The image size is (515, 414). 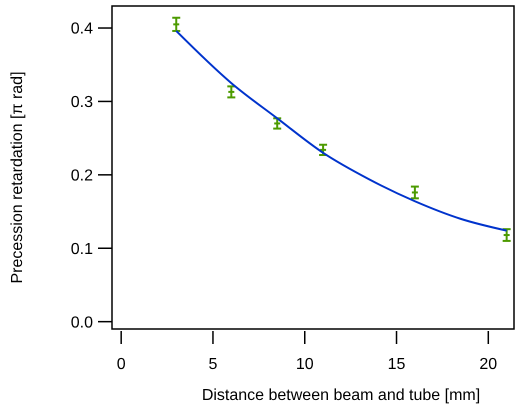 What do you see at coordinates (121, 364) in the screenshot?
I see `x-tick-label: 0` at bounding box center [121, 364].